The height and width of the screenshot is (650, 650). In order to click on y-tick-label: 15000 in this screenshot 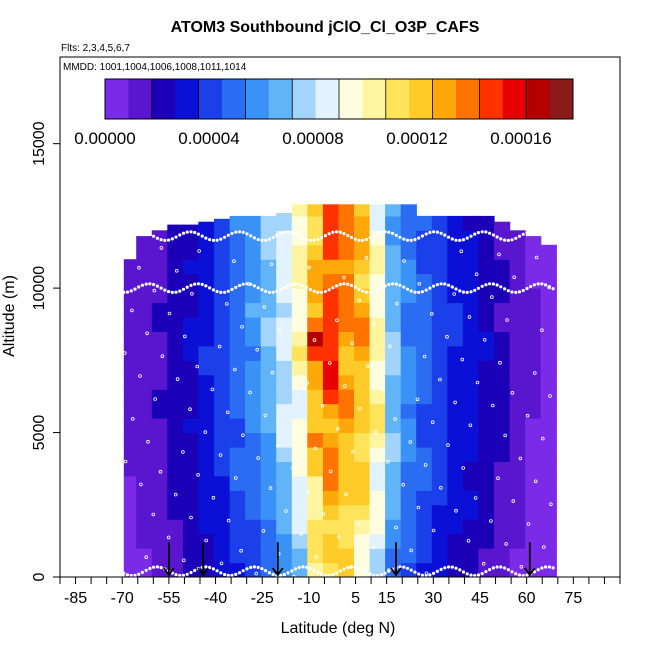, I will do `click(39, 143)`.